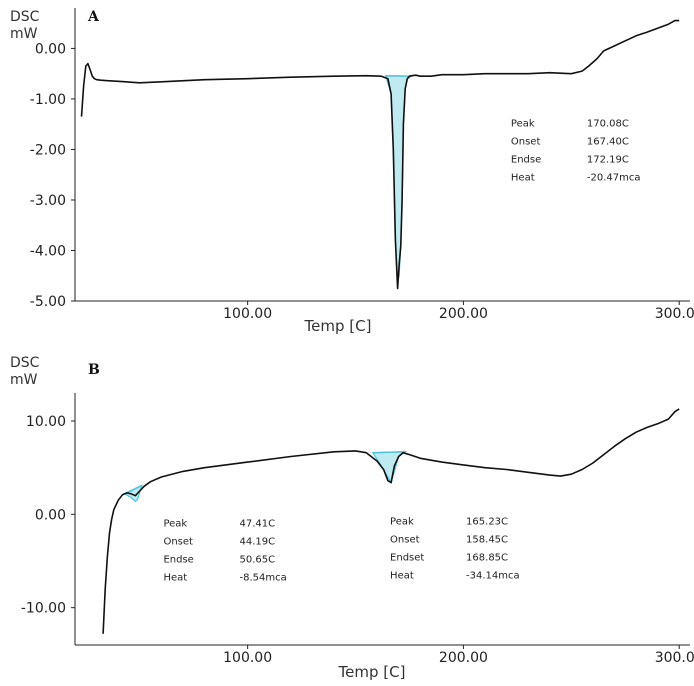  I want to click on annotation-value: 47.41C, so click(257, 523).